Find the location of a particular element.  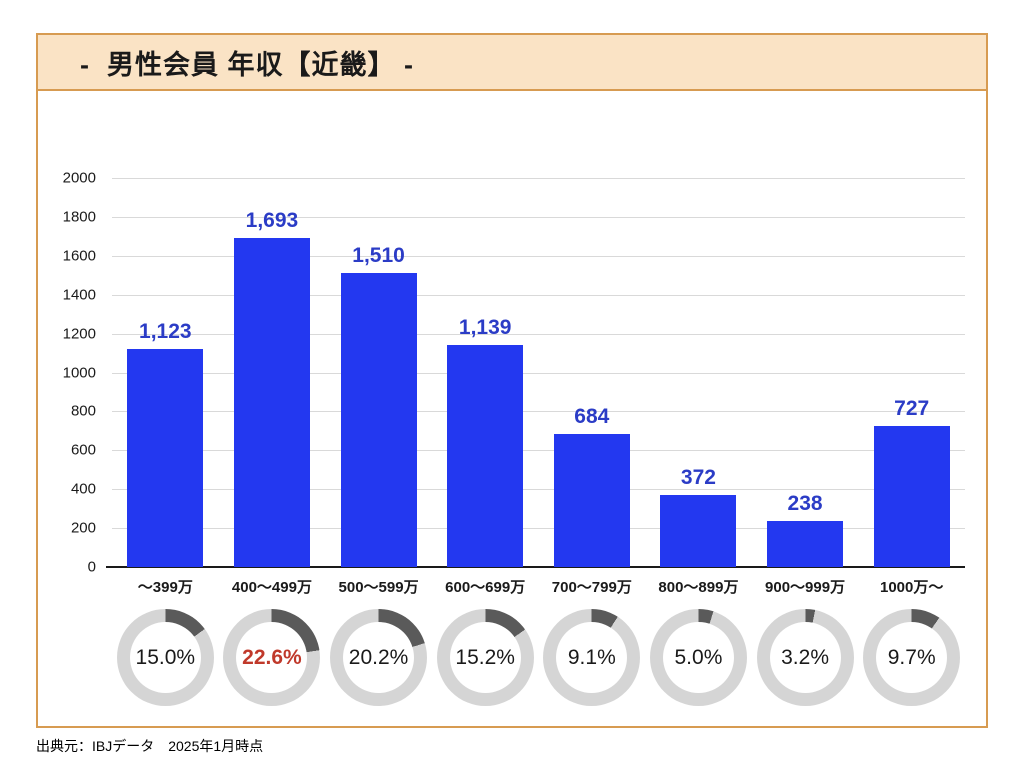

donut-chart: 20.2% is located at coordinates (379, 657).